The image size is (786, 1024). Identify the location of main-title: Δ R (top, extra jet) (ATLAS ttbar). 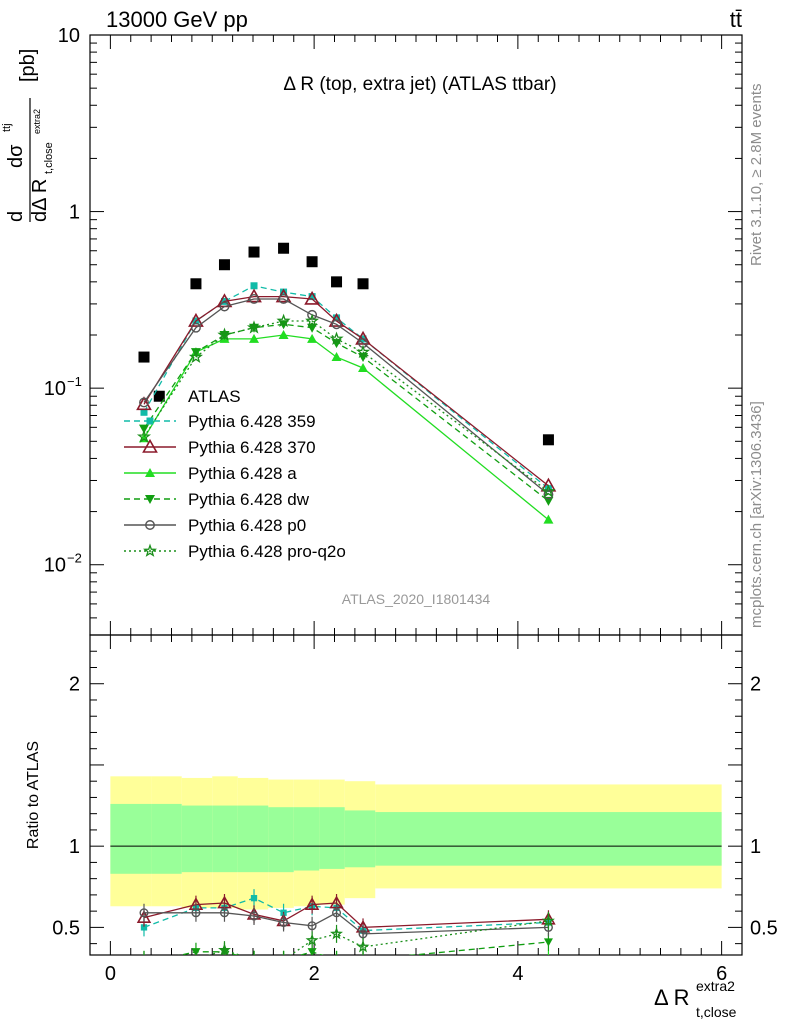
(419, 84).